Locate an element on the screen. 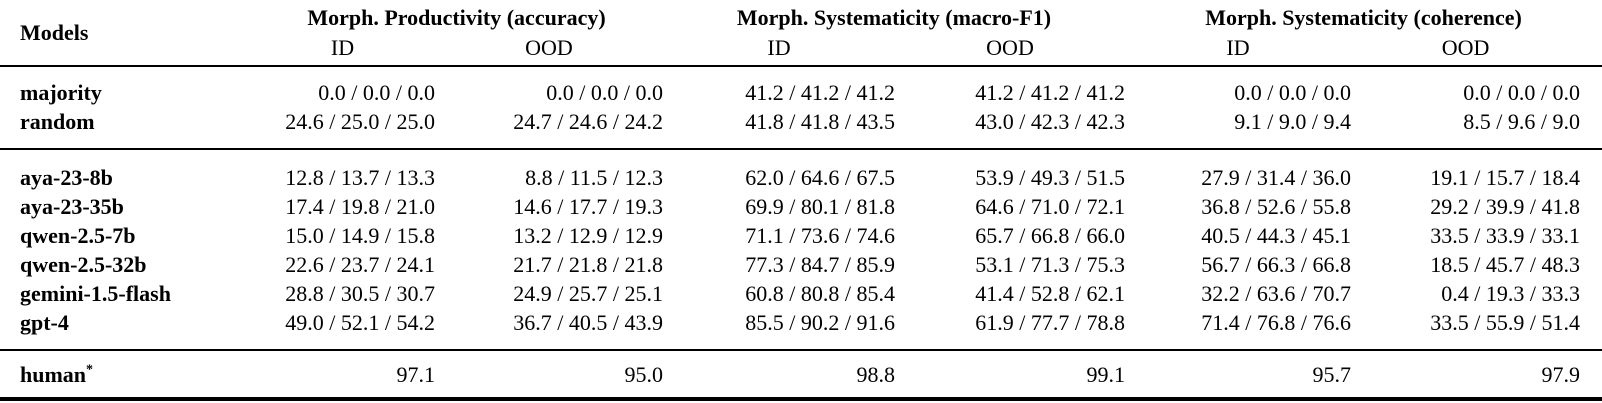  metric-cell: 41.8 / 41.8 / 43.5 is located at coordinates (820, 121).